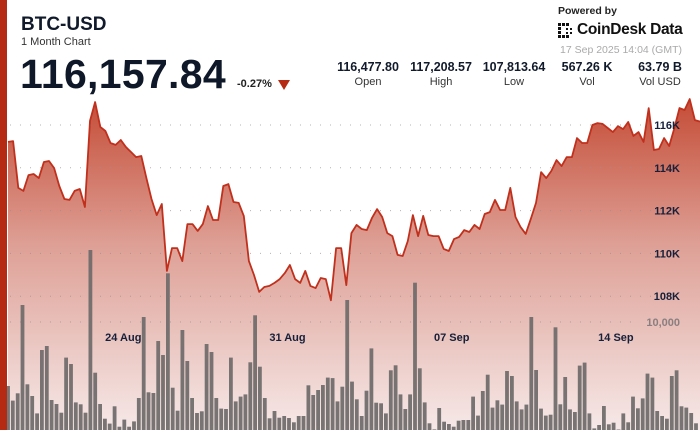 The height and width of the screenshot is (430, 700). I want to click on stat-open: 116,477.80 Open, so click(368, 74).